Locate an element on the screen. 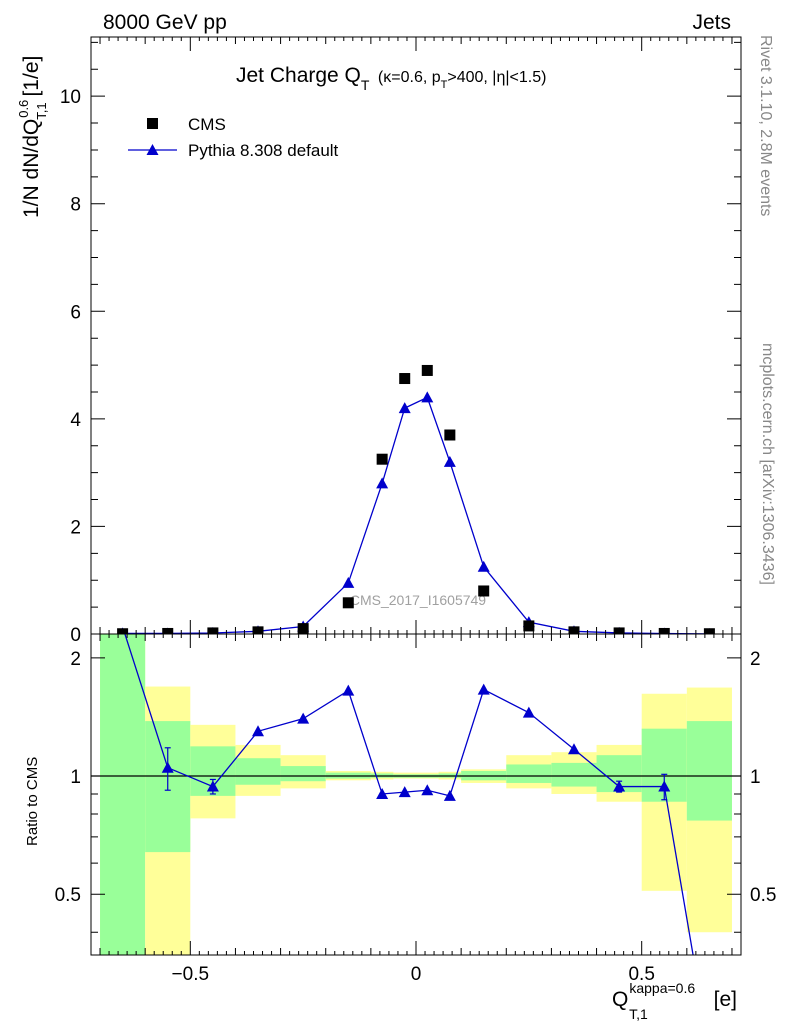 The image size is (786, 1024). legend-cms-marker is located at coordinates (152, 123).